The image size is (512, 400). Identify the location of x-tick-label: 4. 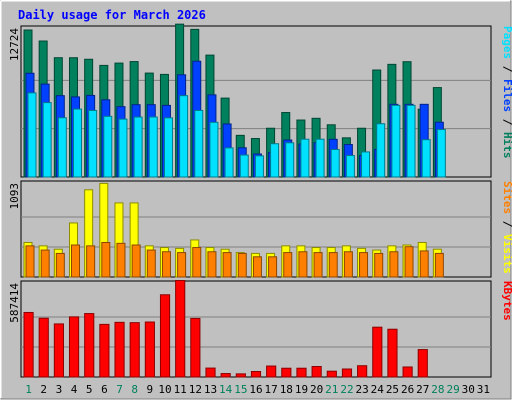
(74, 389).